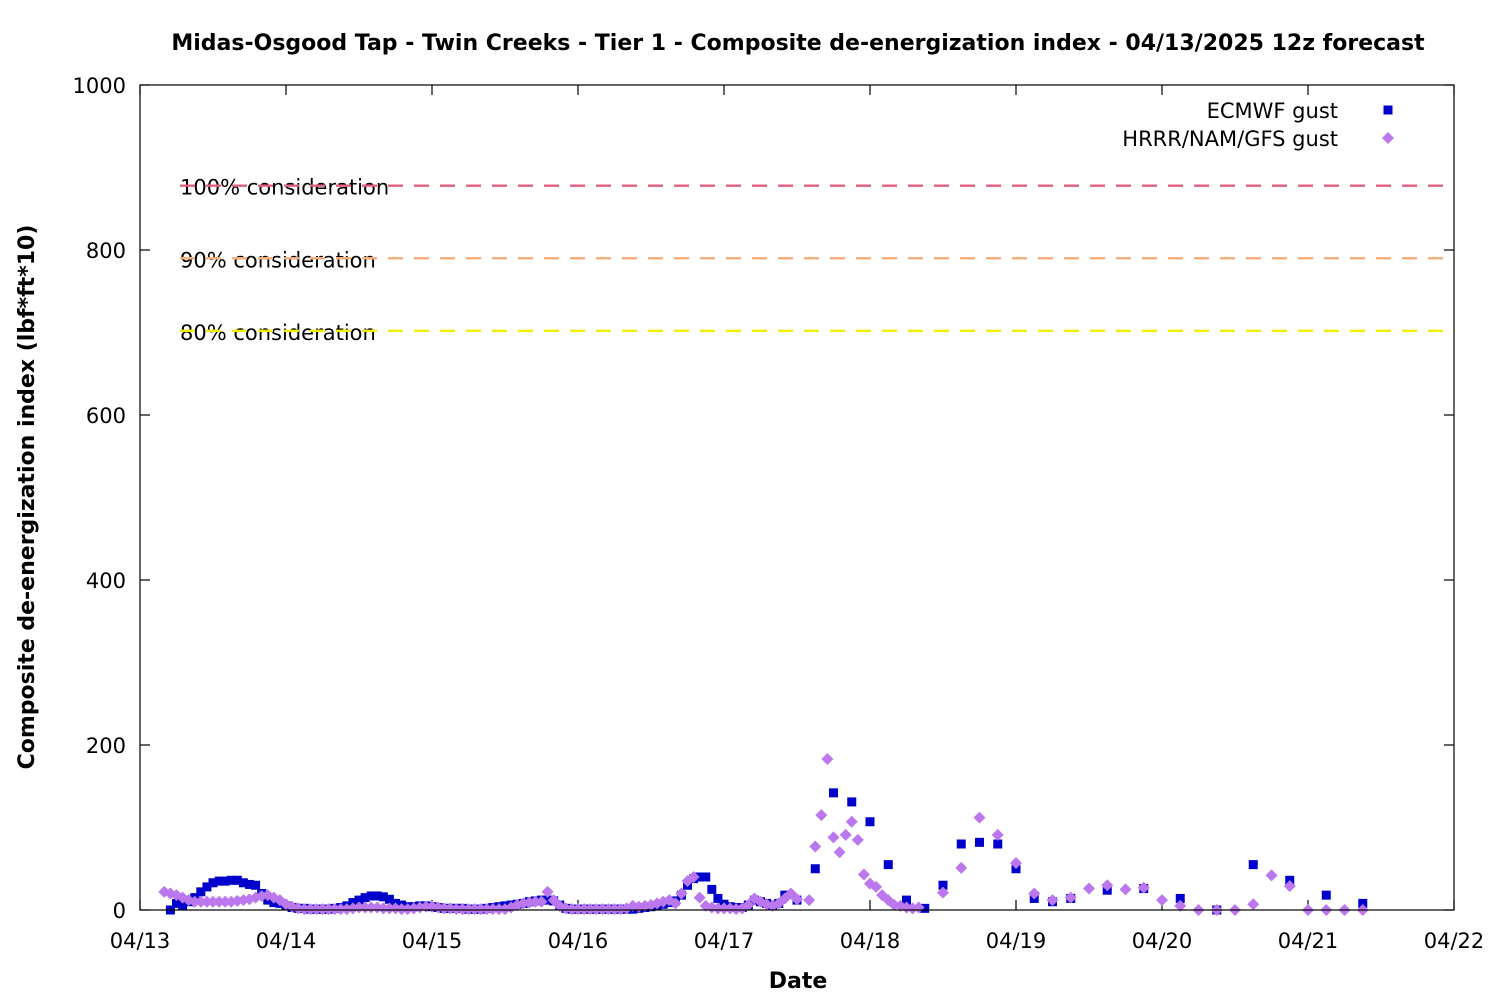 This screenshot has width=1500, height=1000. I want to click on x-tick-label: 04/20, so click(1162, 941).